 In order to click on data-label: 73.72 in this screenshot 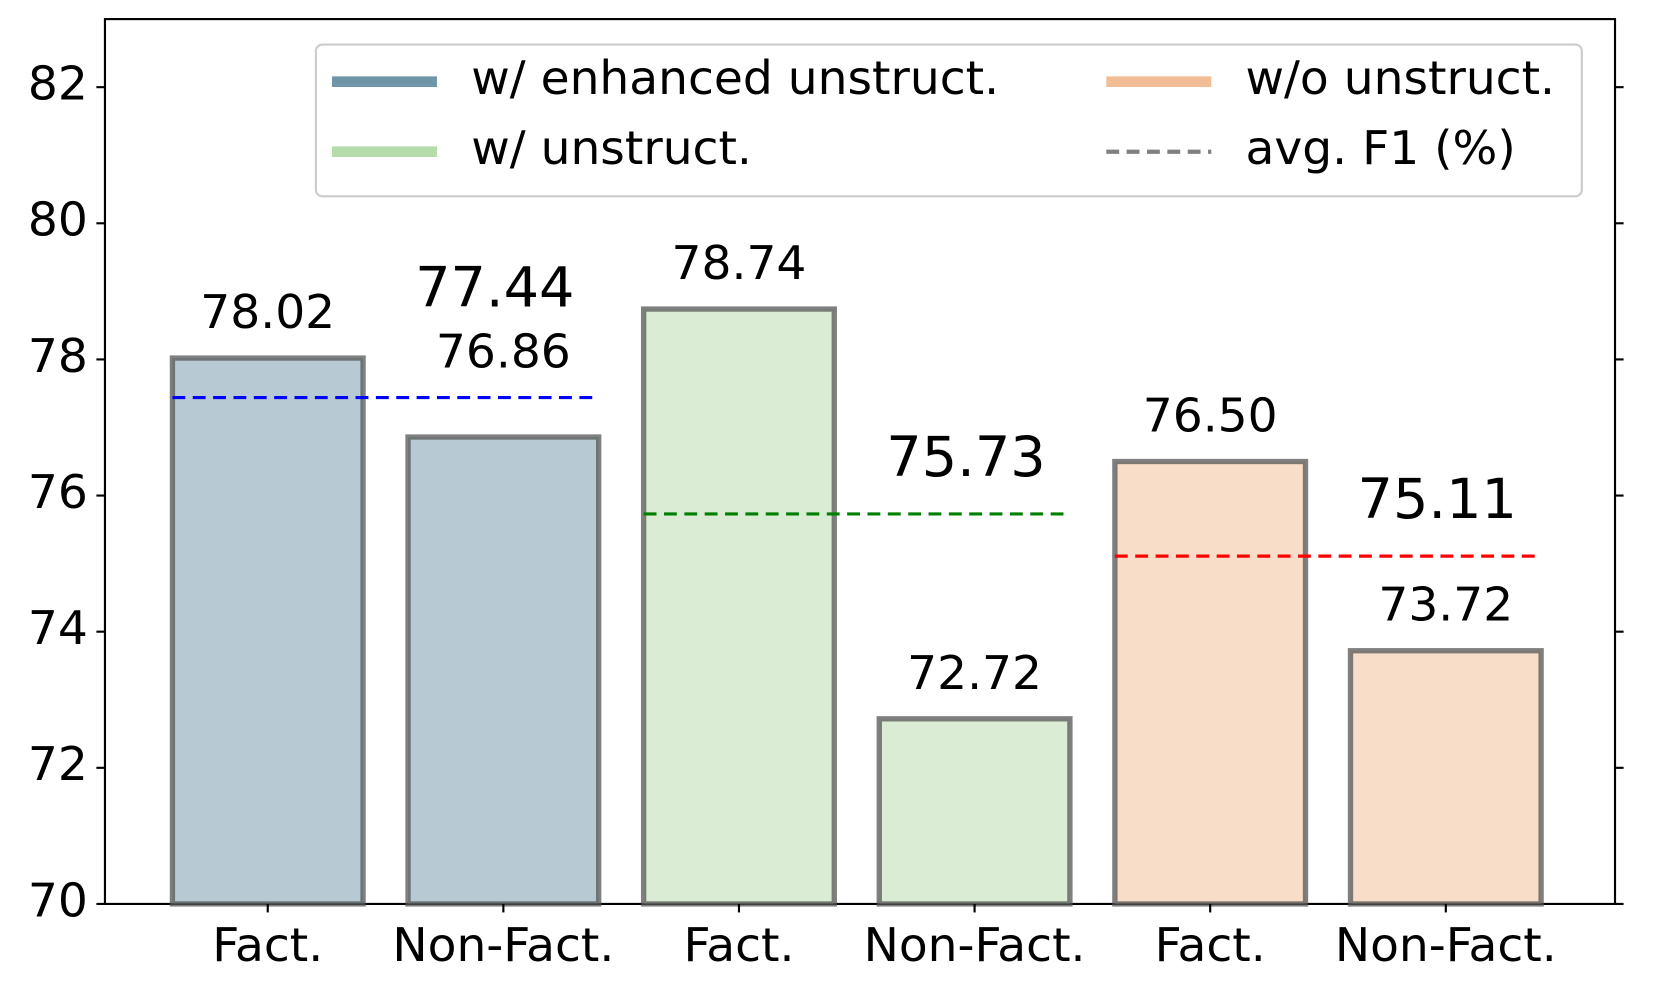, I will do `click(1445, 605)`.